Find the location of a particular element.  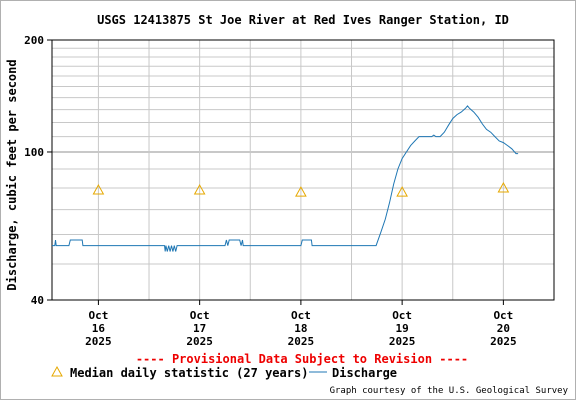

x-tick-label: 18 is located at coordinates (300, 328).